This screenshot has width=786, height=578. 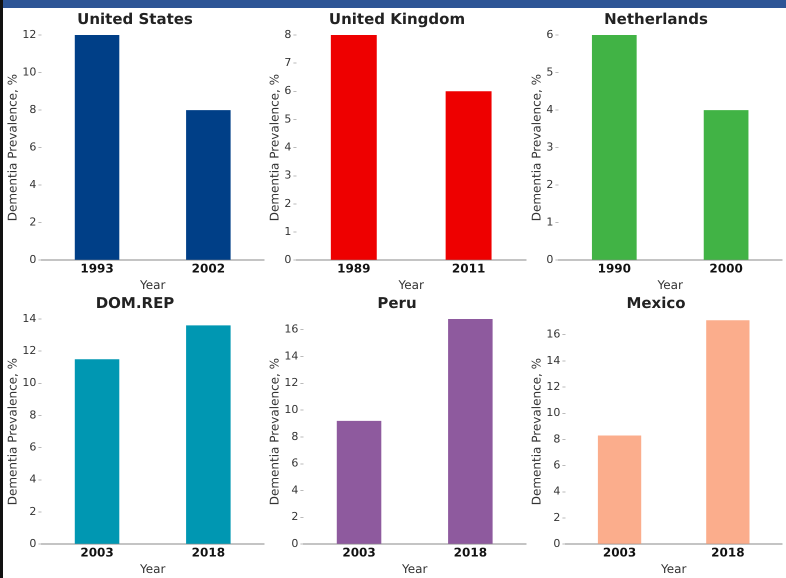 What do you see at coordinates (397, 19) in the screenshot?
I see `chart-title: United Kingdom` at bounding box center [397, 19].